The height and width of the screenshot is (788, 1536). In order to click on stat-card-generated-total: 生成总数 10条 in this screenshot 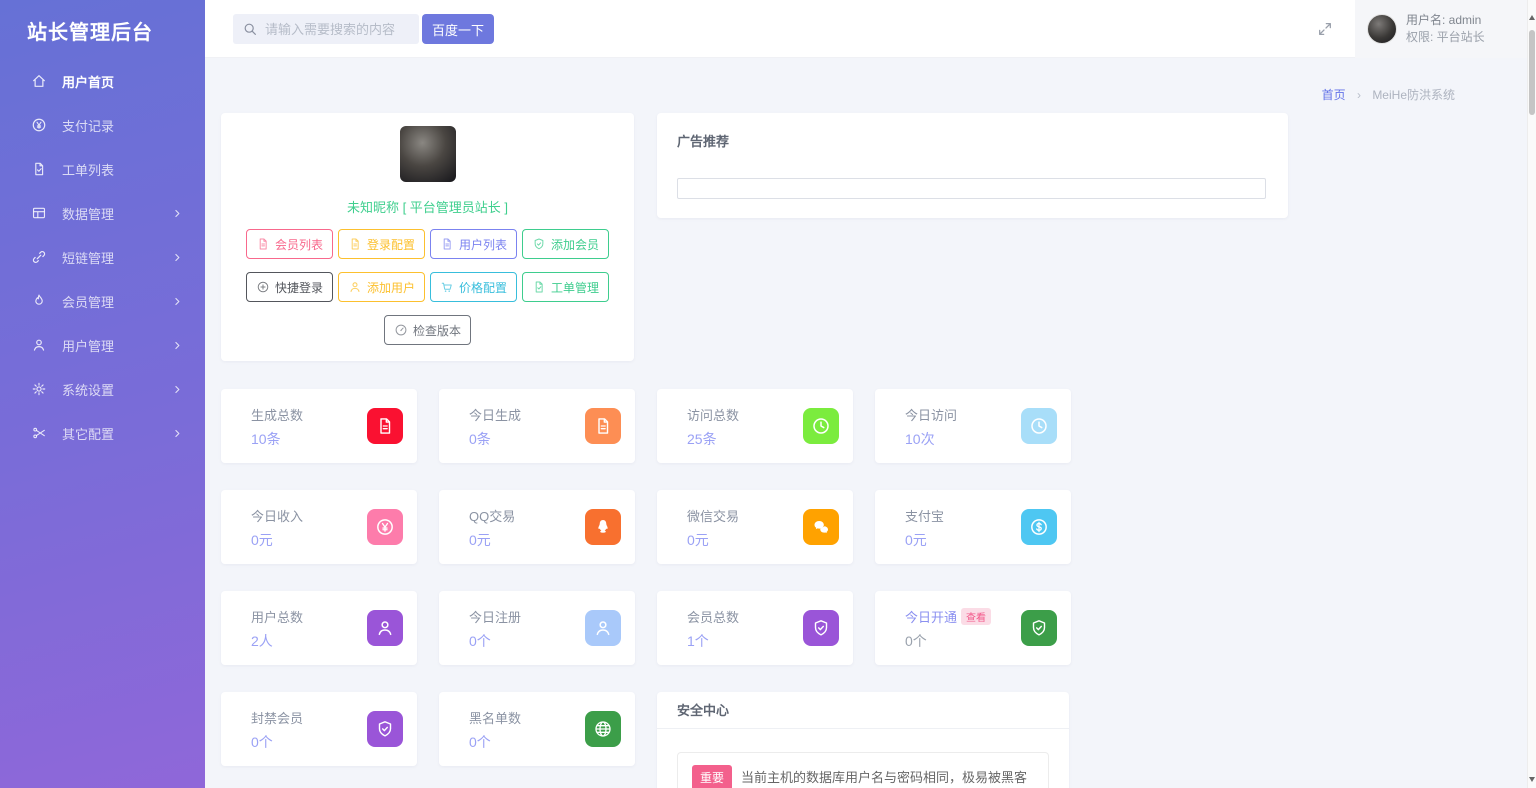, I will do `click(319, 426)`.